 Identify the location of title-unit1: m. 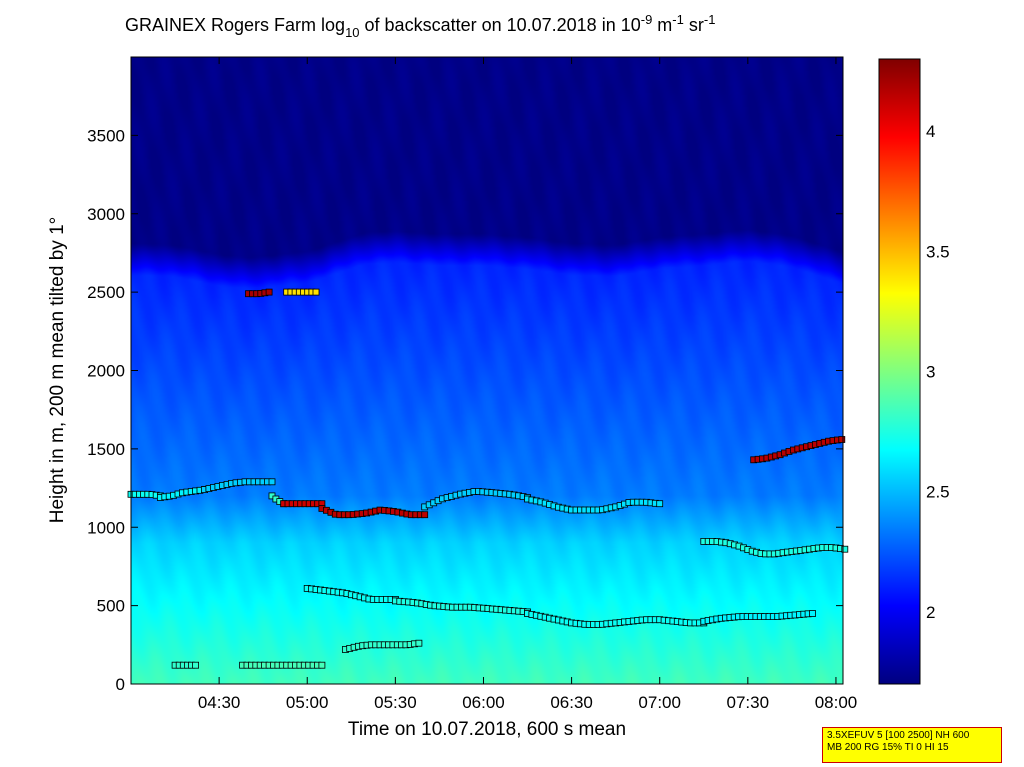
(662, 25).